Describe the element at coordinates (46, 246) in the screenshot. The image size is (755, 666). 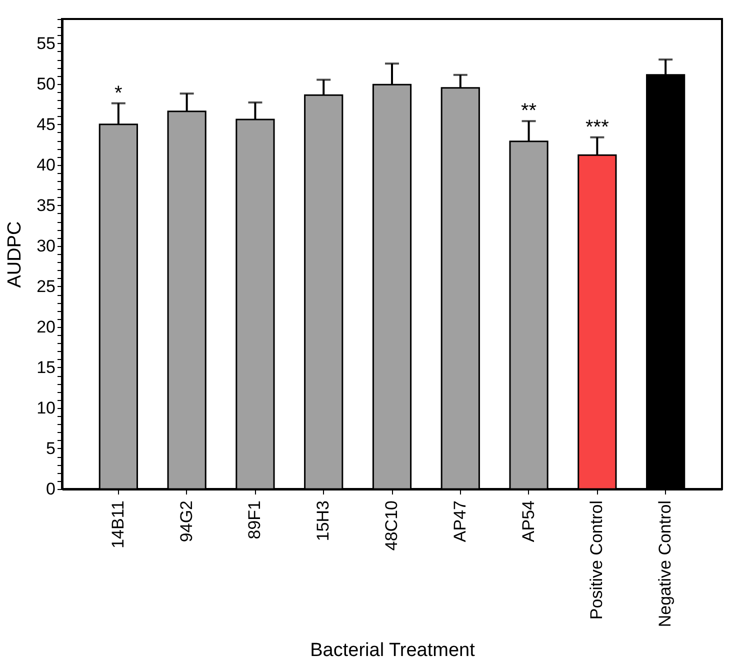
I see `y-tick-label: 30` at that location.